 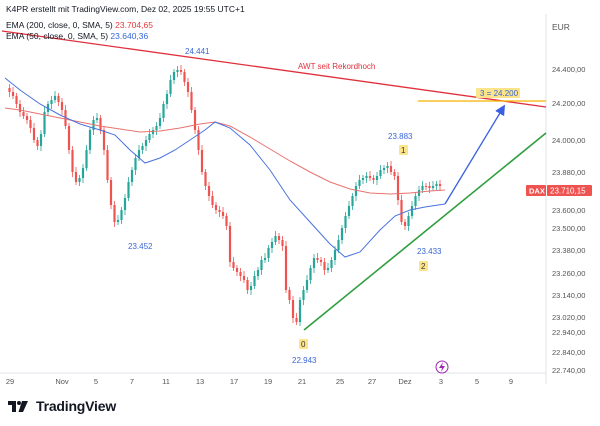 I want to click on last-price-value: 23.710,15, so click(x=568, y=191).